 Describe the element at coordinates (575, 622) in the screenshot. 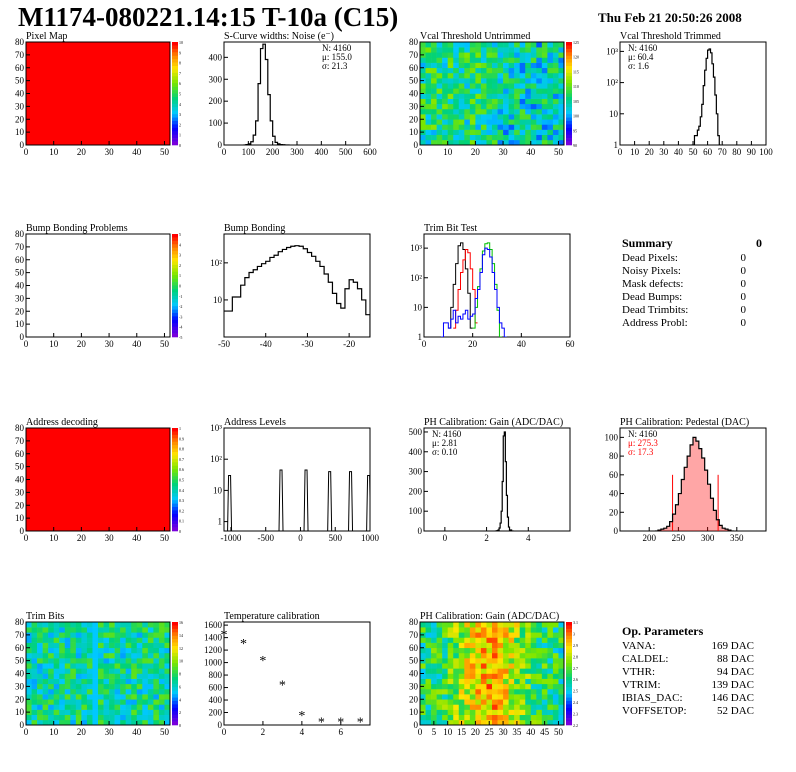

I see `color-scale-label: 3.1` at that location.